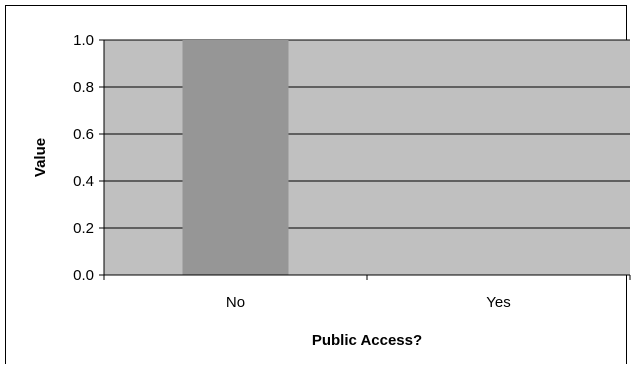 The height and width of the screenshot is (369, 634). I want to click on bar-no, so click(235, 157).